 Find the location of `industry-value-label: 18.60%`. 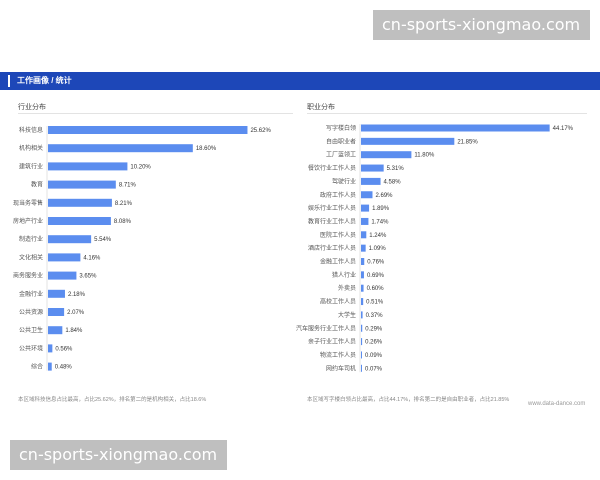

industry-value-label: 18.60% is located at coordinates (206, 149).